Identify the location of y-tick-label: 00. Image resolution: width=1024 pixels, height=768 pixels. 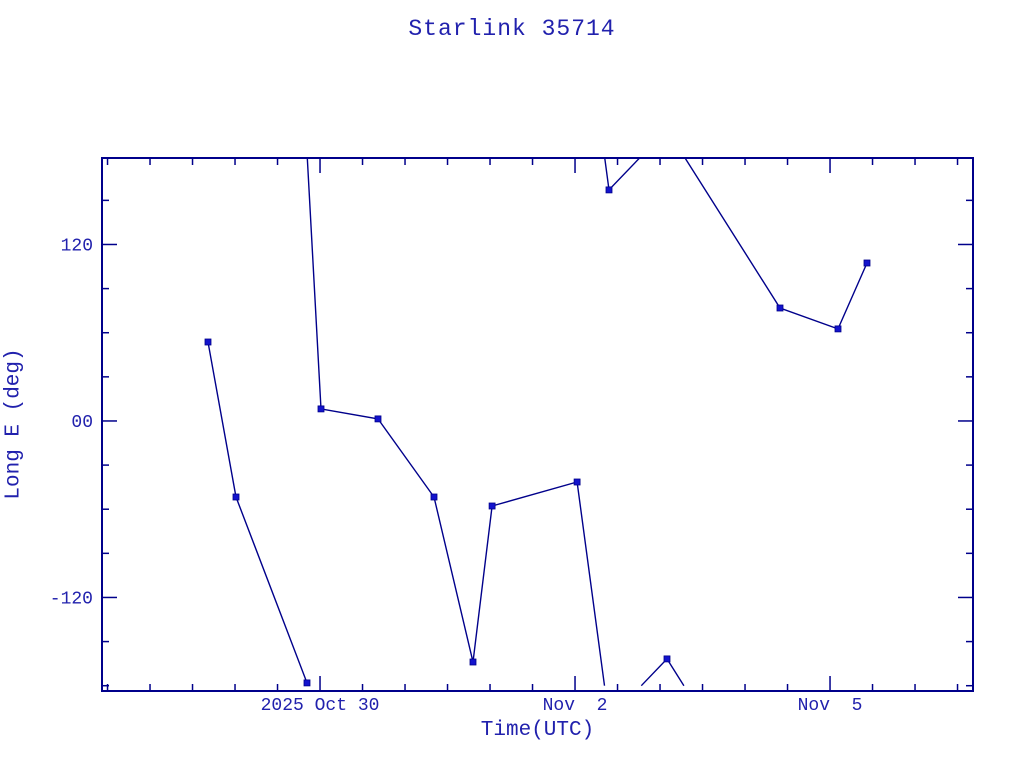
(82, 423).